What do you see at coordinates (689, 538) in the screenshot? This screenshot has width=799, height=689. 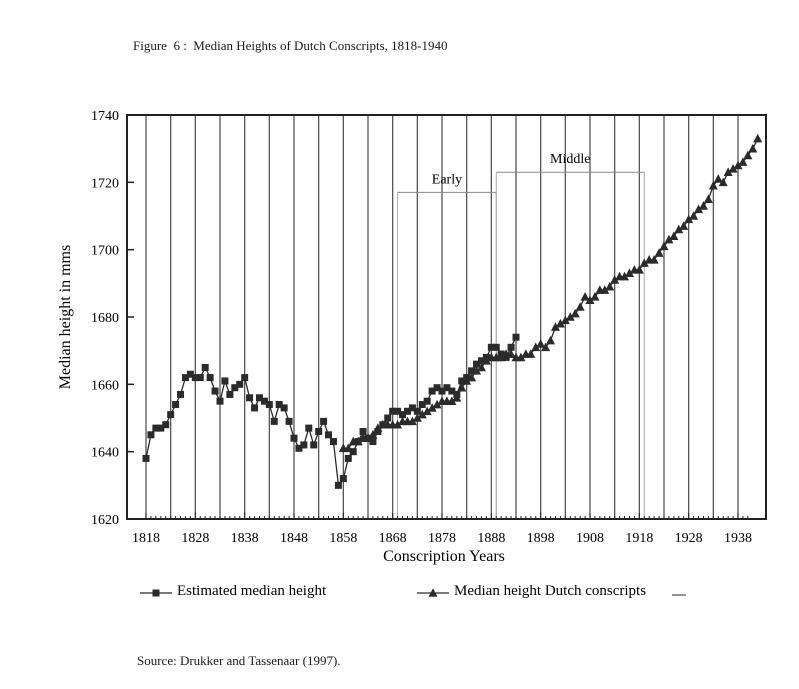 I see `x-tick-label: 1928` at bounding box center [689, 538].